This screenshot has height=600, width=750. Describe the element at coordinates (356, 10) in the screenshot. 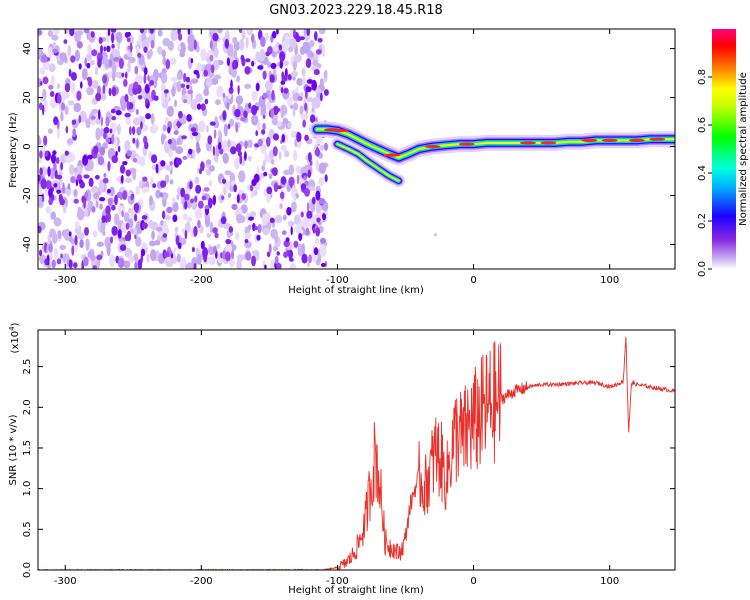

I see `chart-title: GN03.2023.229.18.45.R18` at that location.